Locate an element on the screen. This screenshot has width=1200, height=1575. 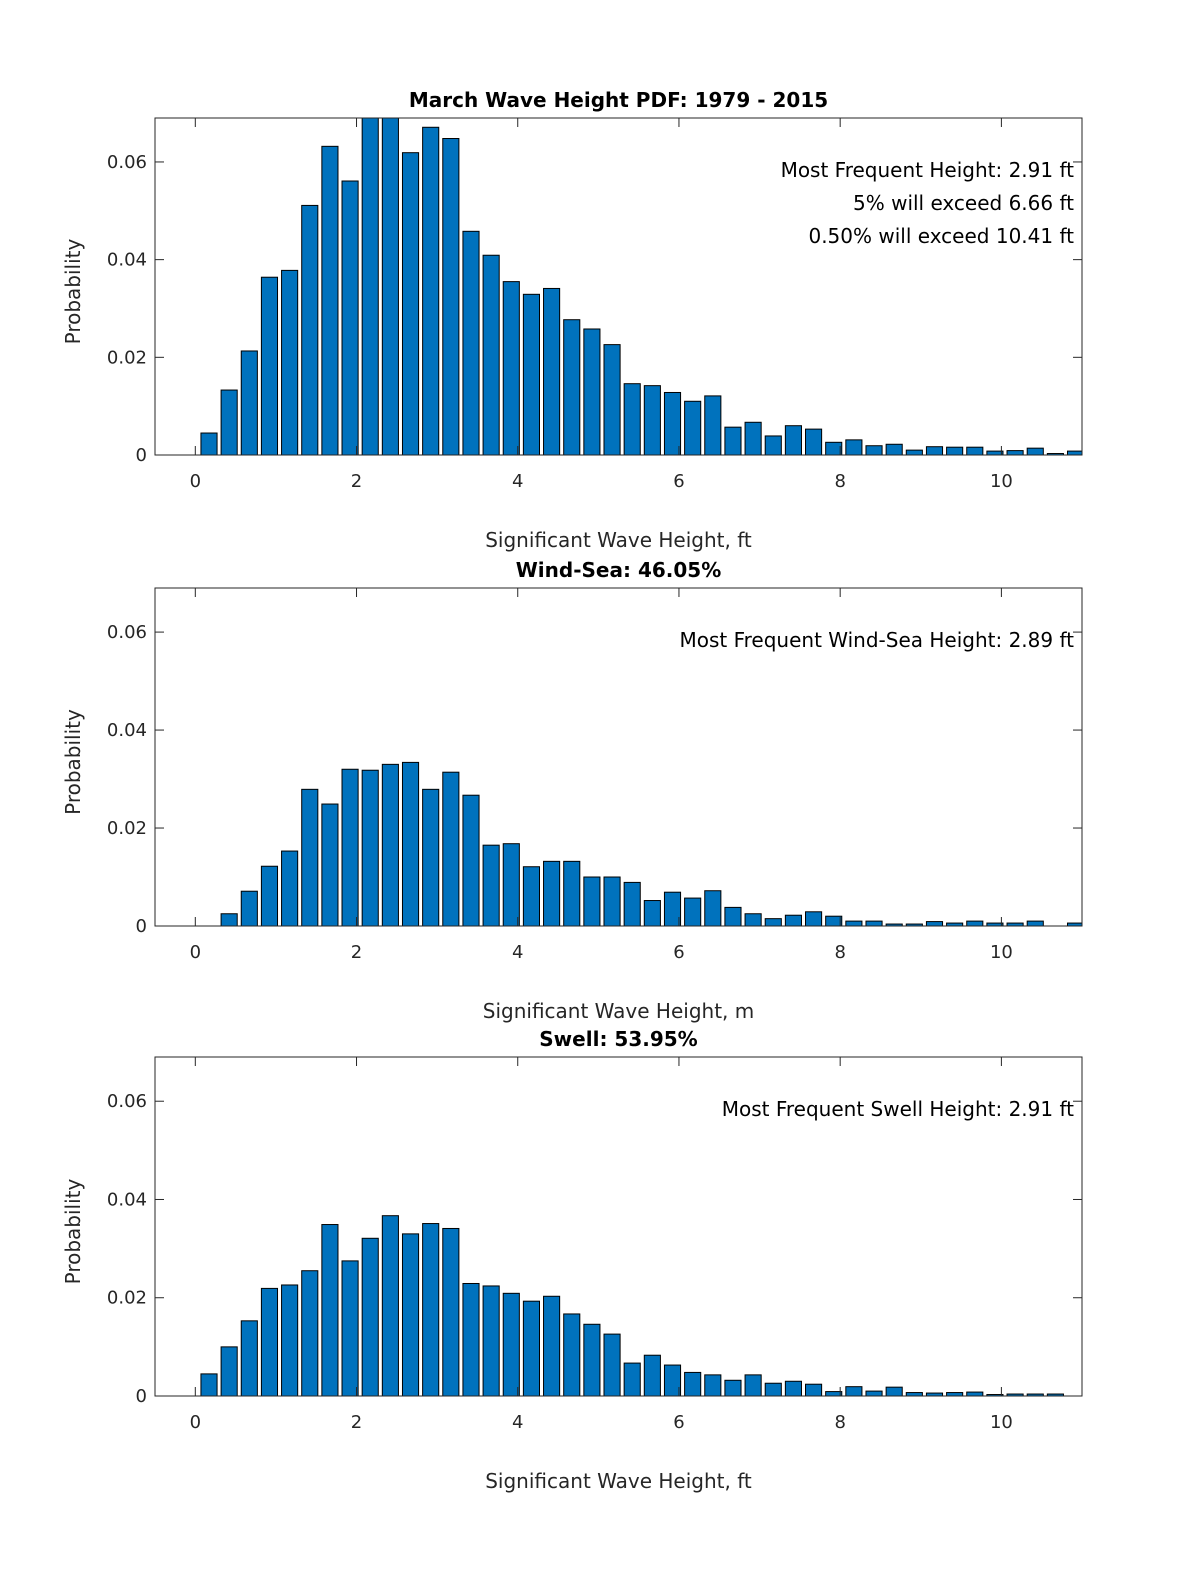
x-tick-label: 8 is located at coordinates (839, 952).